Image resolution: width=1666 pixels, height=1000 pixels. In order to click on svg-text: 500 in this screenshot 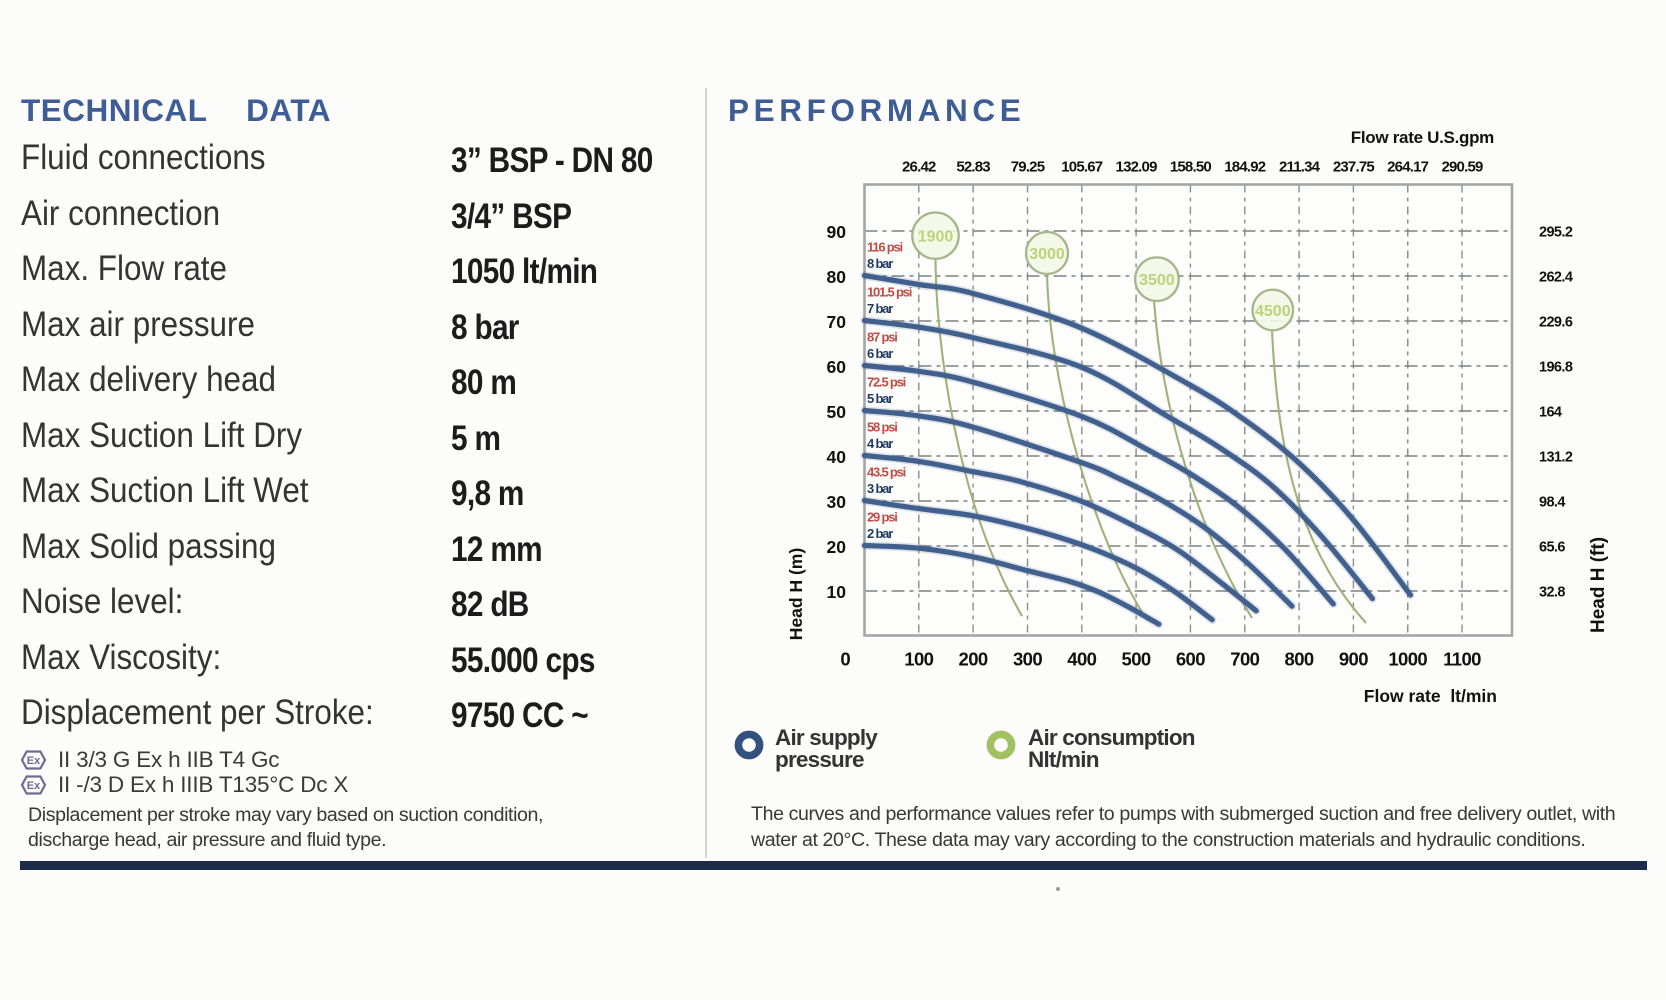, I will do `click(1136, 659)`.